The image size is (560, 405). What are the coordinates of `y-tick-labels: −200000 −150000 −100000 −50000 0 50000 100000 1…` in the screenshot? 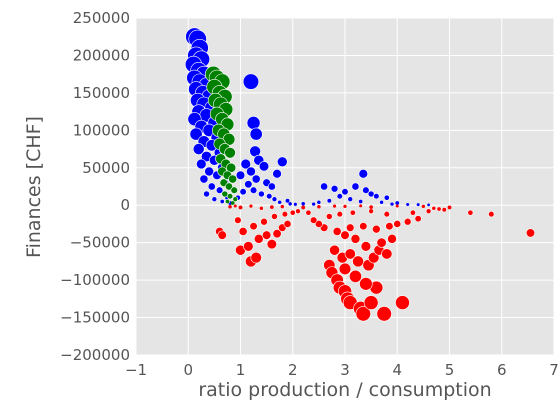 It's located at (95, 186).